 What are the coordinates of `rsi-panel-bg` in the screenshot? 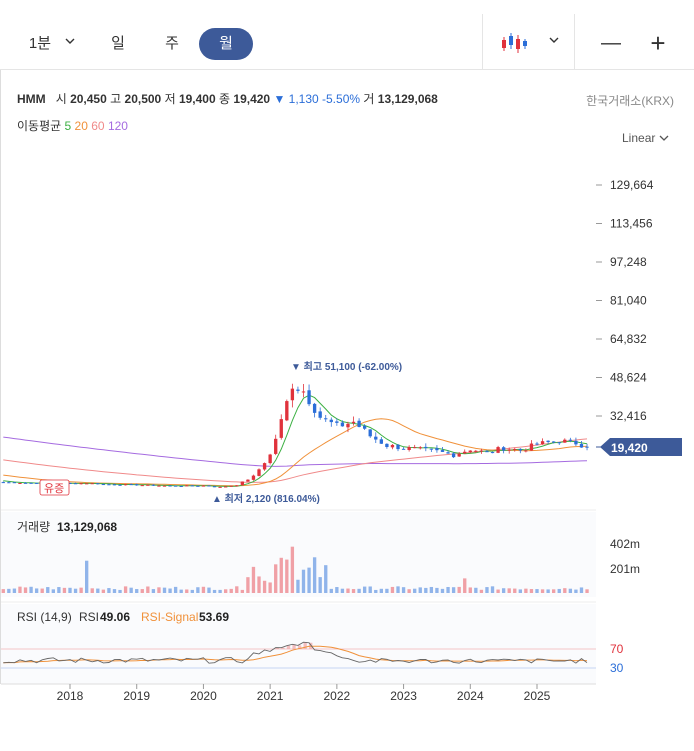 It's located at (298, 644).